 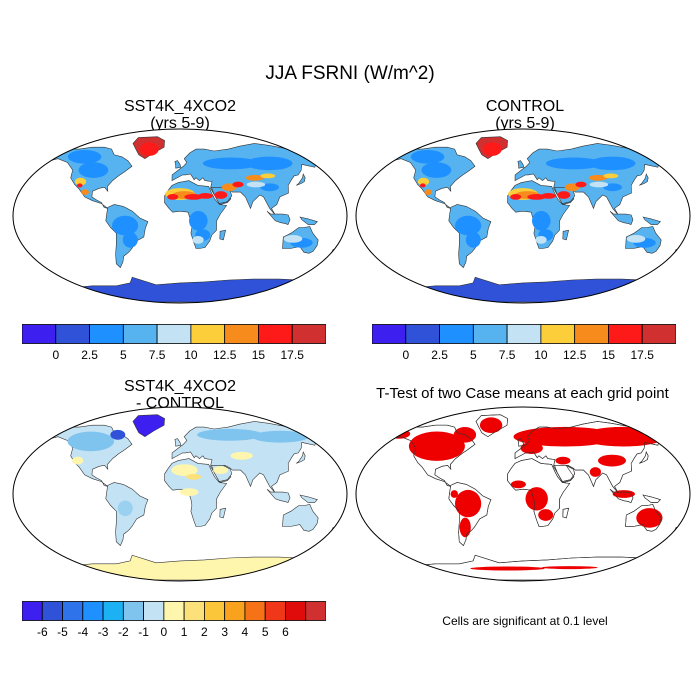 I want to click on map-panel-control, so click(x=523, y=216).